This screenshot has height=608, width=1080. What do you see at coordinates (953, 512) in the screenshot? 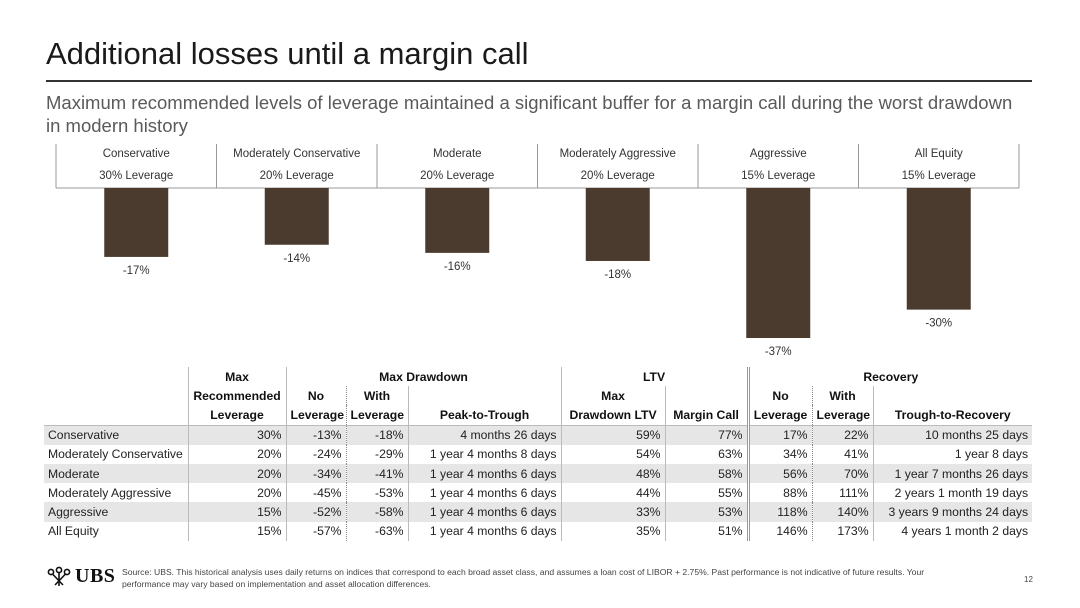
I see `table-cell: 3 years 9 months 24 days` at bounding box center [953, 512].